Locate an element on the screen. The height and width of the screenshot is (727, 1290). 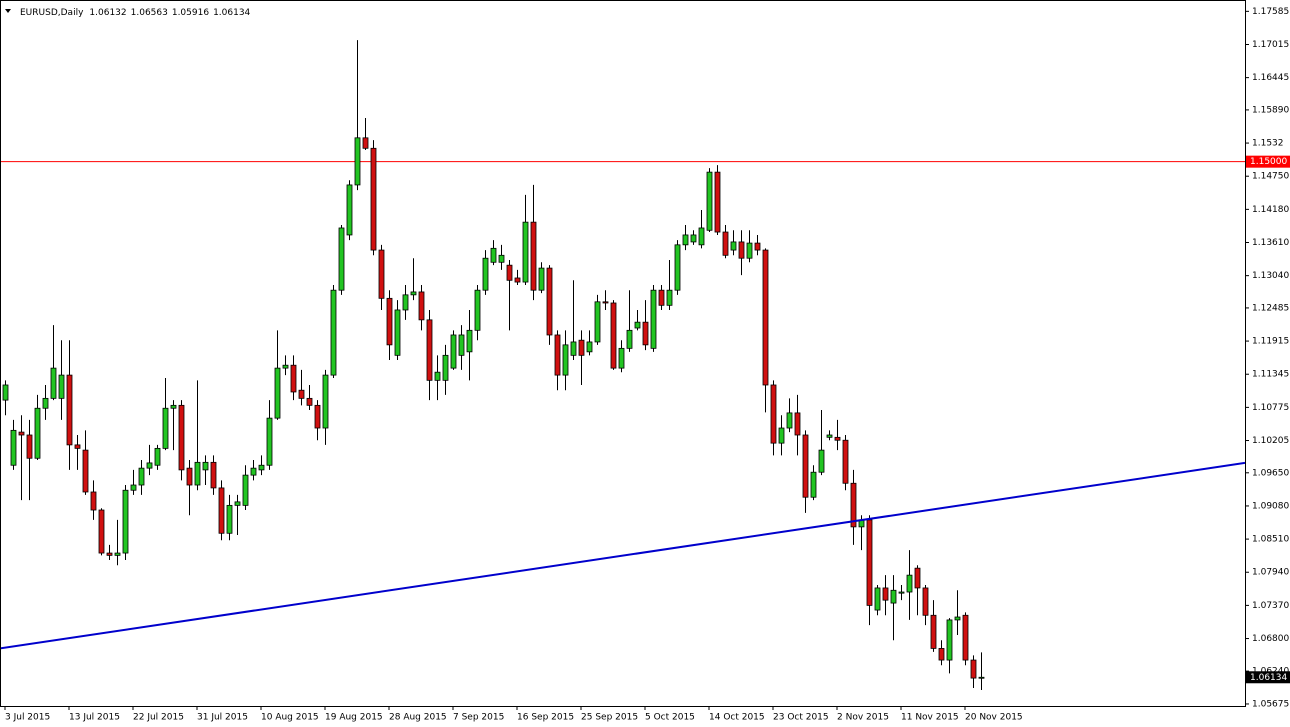
x-tick-label: 16 Sep 2015 is located at coordinates (545, 718).